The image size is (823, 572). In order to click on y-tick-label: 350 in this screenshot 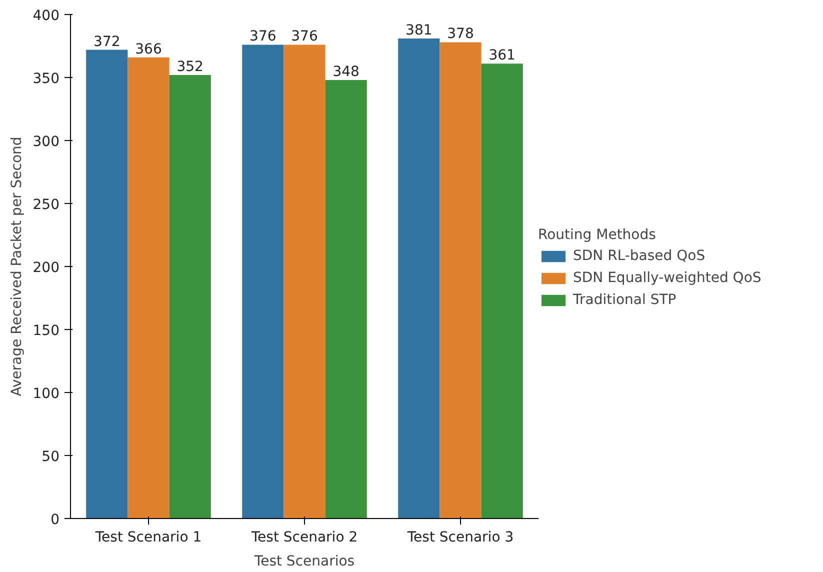, I will do `click(46, 79)`.